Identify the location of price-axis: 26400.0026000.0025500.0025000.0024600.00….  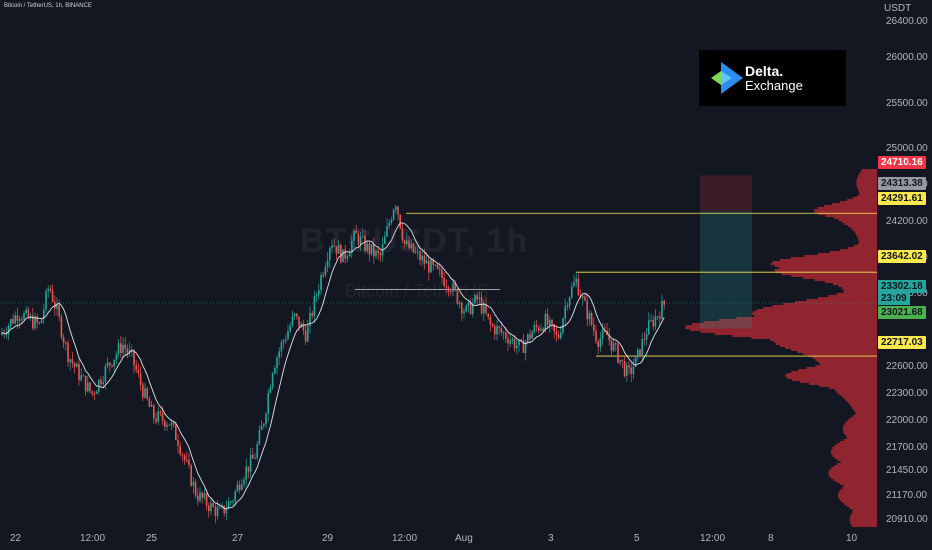
(904, 263).